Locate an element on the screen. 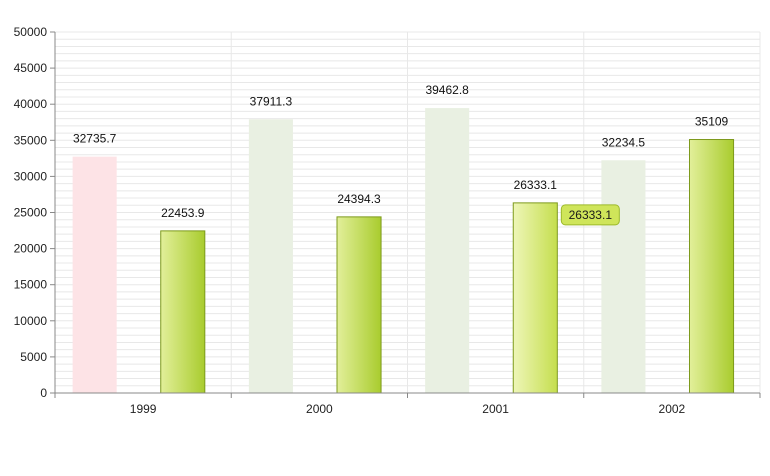 This screenshot has width=770, height=476. y-tick-label: 10000 is located at coordinates (31, 321).